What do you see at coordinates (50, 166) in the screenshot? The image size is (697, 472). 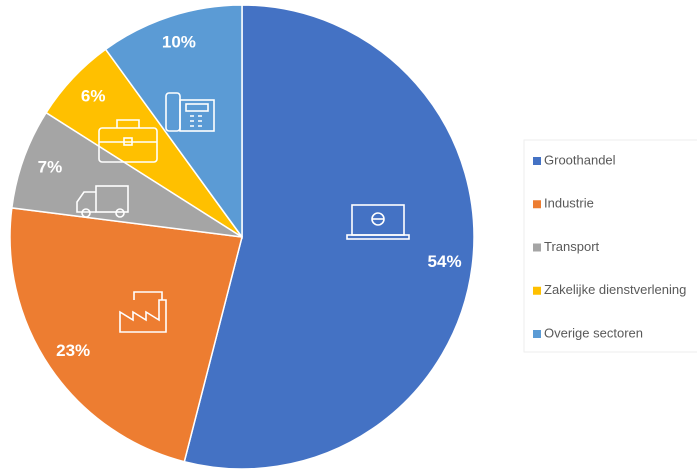 I see `data-label: 7%` at bounding box center [50, 166].